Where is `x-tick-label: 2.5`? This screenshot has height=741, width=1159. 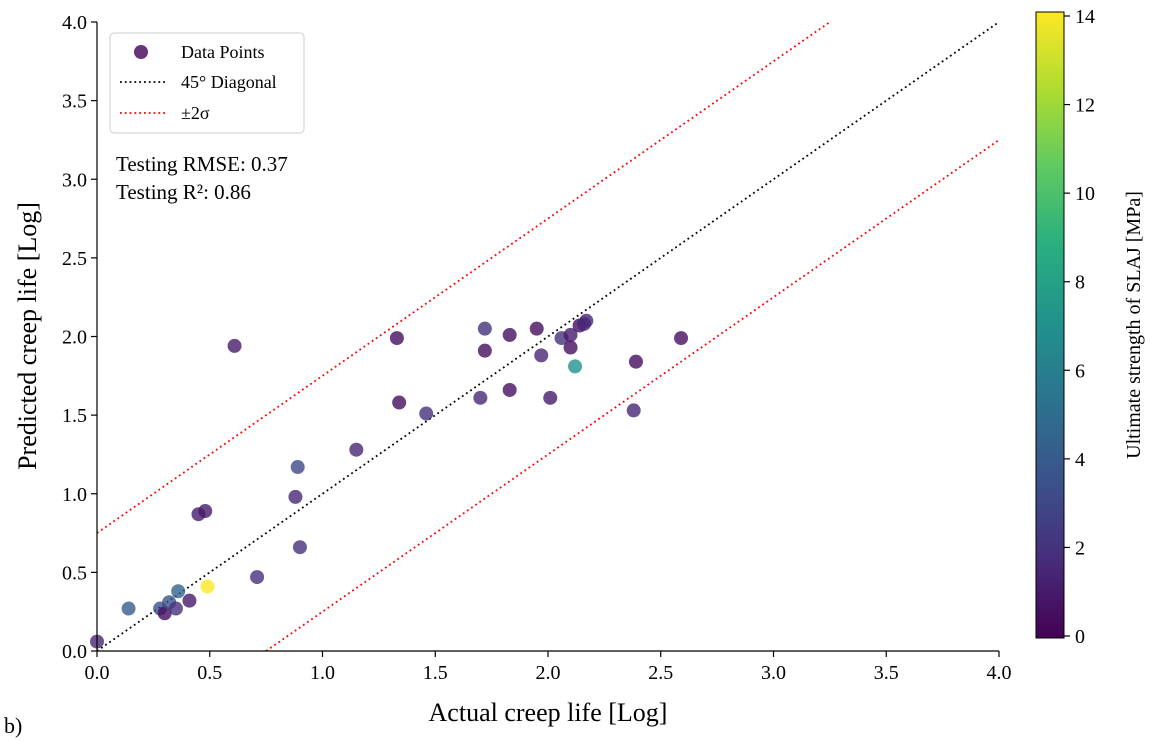 x-tick-label: 2.5 is located at coordinates (660, 673).